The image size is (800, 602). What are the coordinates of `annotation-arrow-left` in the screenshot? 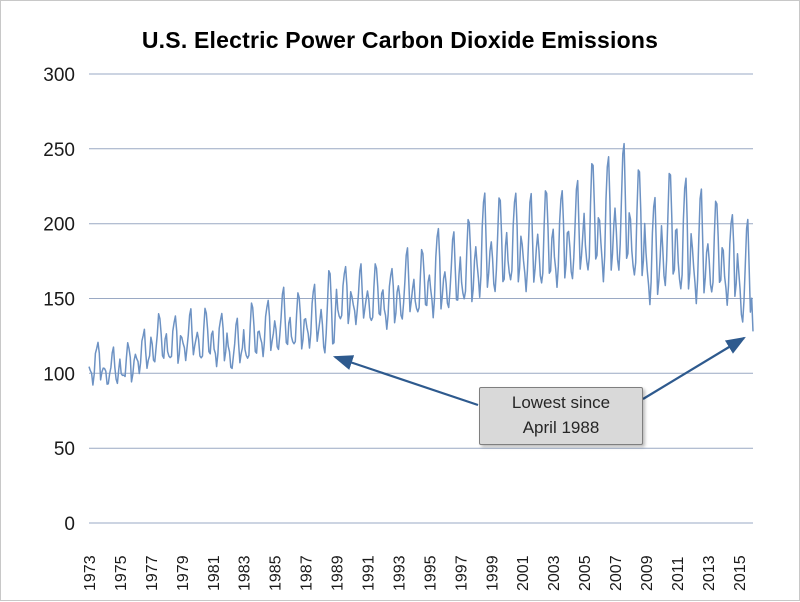 It's located at (405, 381).